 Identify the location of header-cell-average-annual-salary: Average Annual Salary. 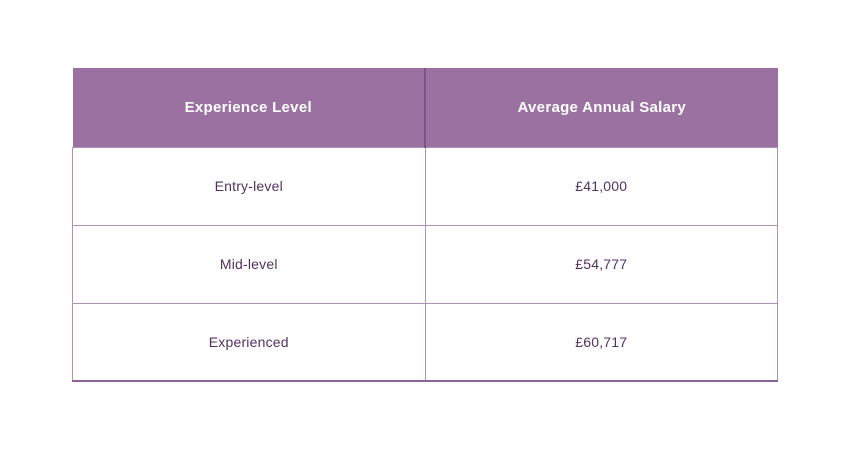
(601, 107).